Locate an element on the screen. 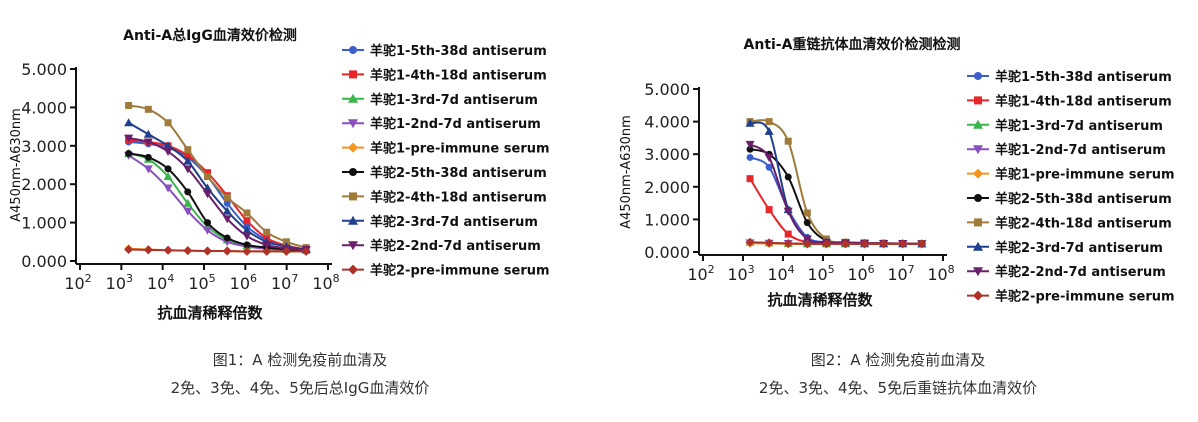 This screenshot has width=1198, height=422. x-tick-label: 10⁴ is located at coordinates (780, 273).